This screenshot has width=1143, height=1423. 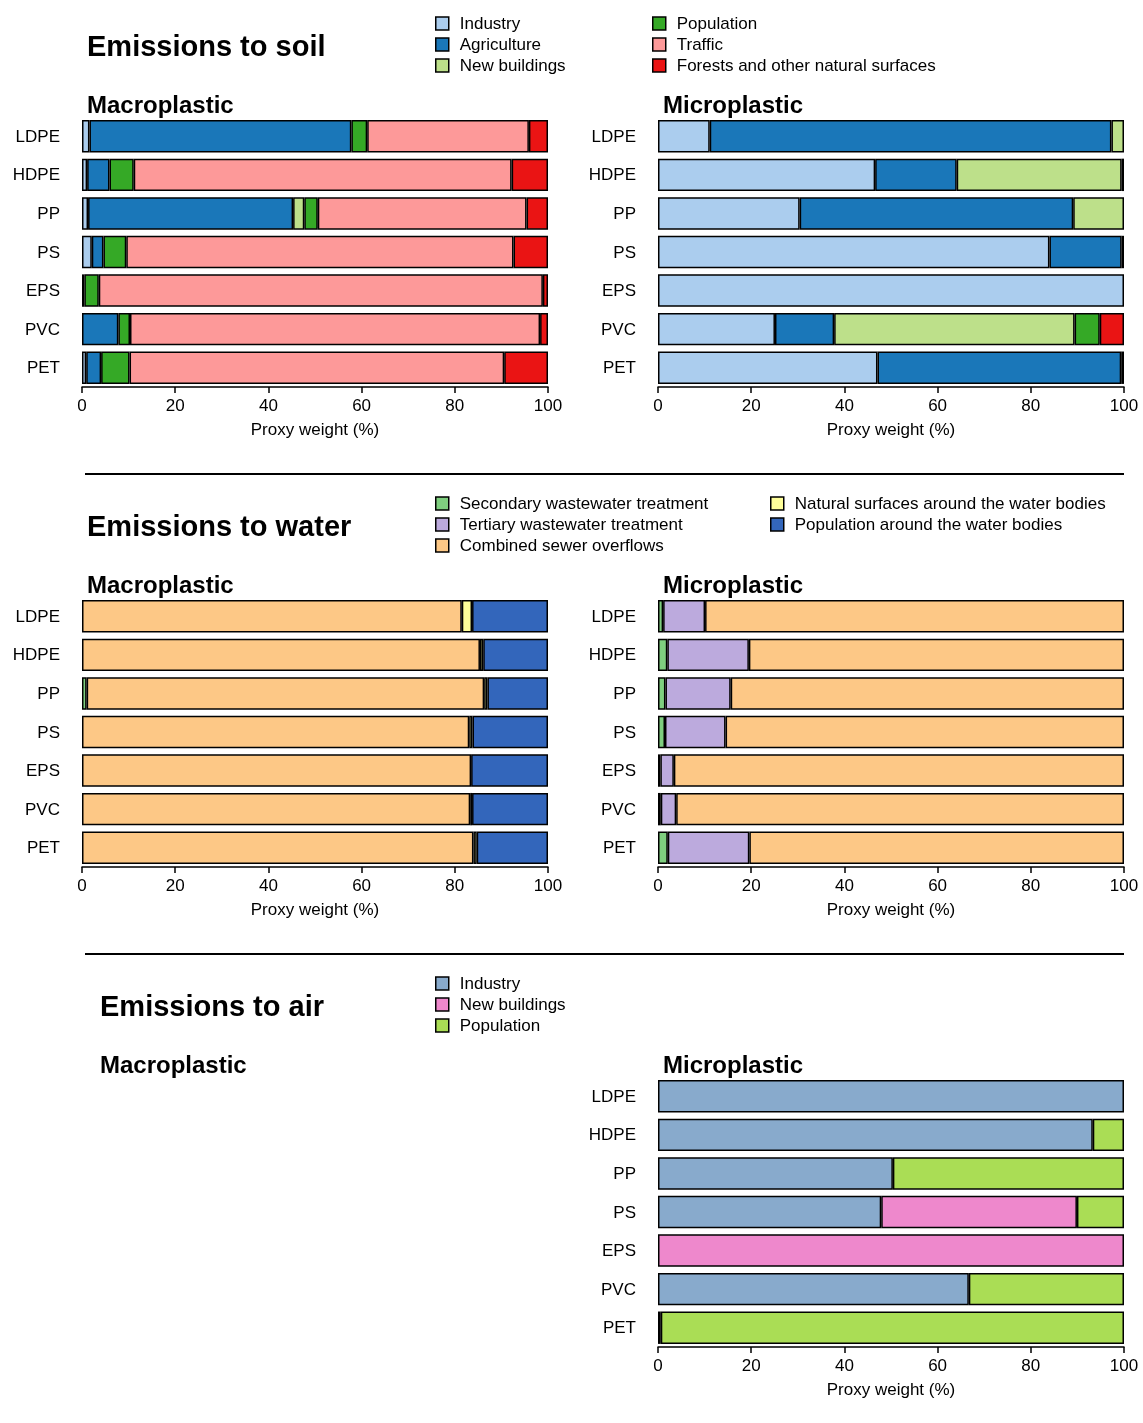 What do you see at coordinates (950, 503) in the screenshot?
I see `legend-label: Natural surfaces around the water bodies` at bounding box center [950, 503].